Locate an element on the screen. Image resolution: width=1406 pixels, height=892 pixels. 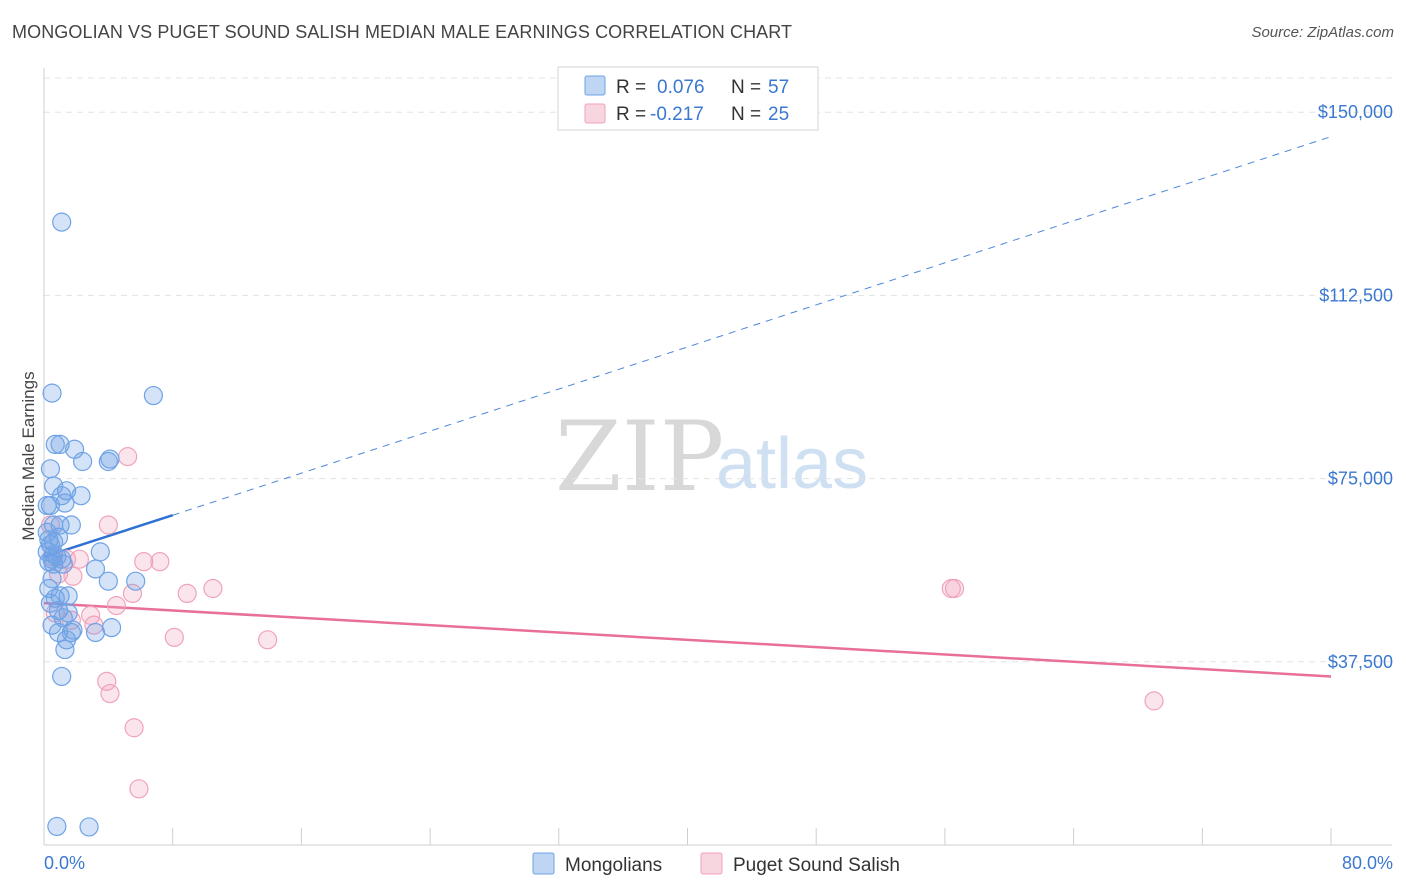
series-legend: Mongolians Puget Sound Salish is located at coordinates (716, 864).